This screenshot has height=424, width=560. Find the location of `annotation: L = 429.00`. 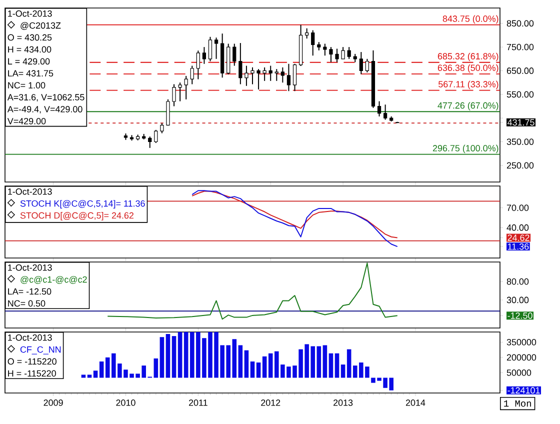

annotation: L = 429.00 is located at coordinates (29, 61).